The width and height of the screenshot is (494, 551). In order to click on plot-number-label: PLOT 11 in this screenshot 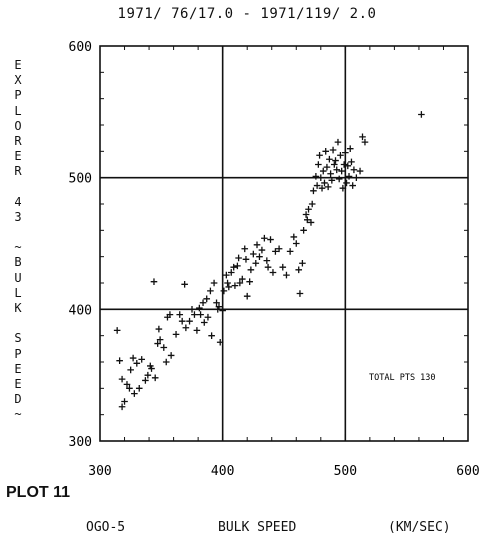, I will do `click(38, 492)`.